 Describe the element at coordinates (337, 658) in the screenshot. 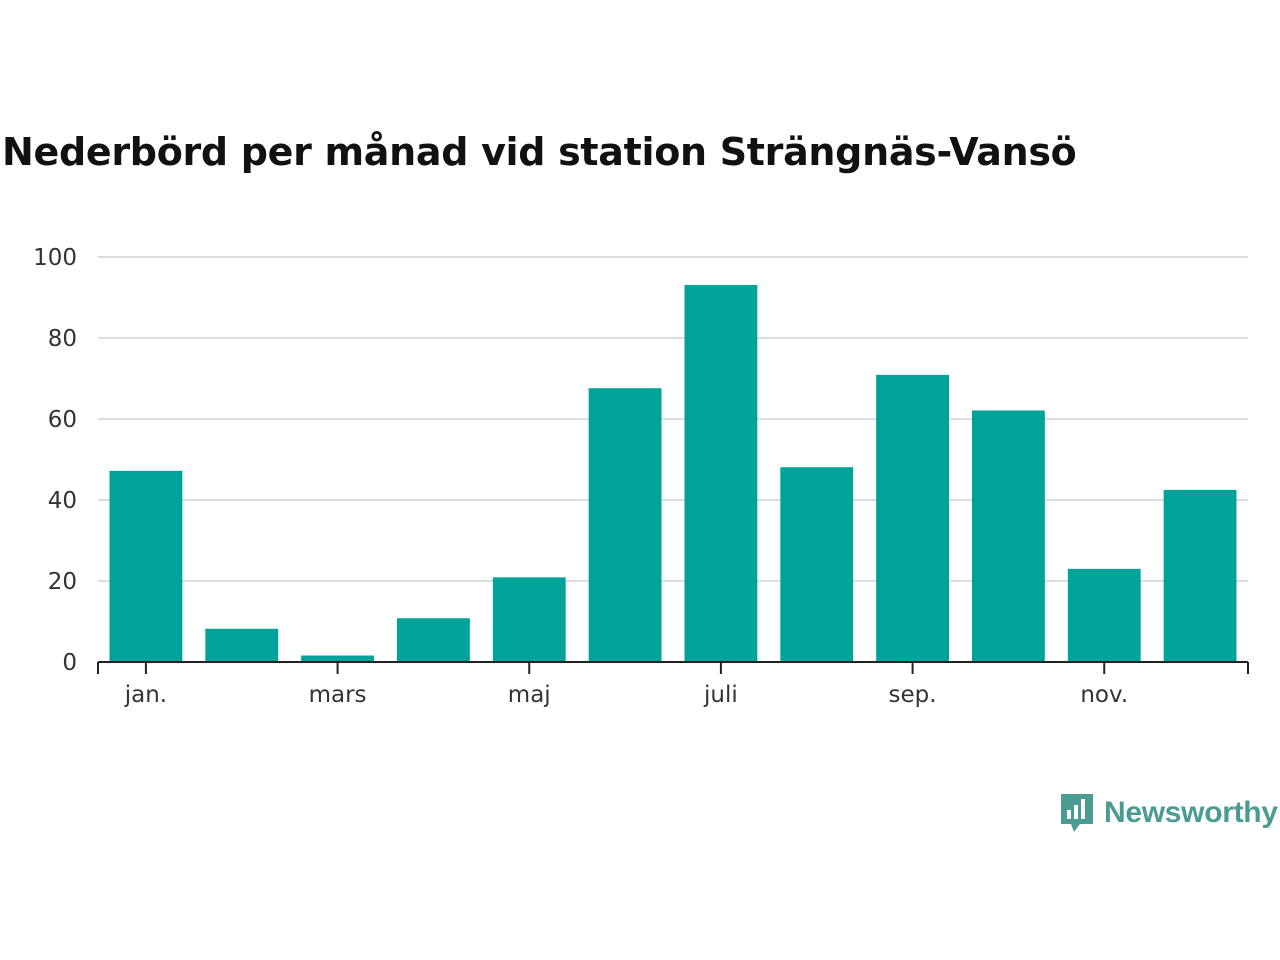

I see `bar-mars` at that location.